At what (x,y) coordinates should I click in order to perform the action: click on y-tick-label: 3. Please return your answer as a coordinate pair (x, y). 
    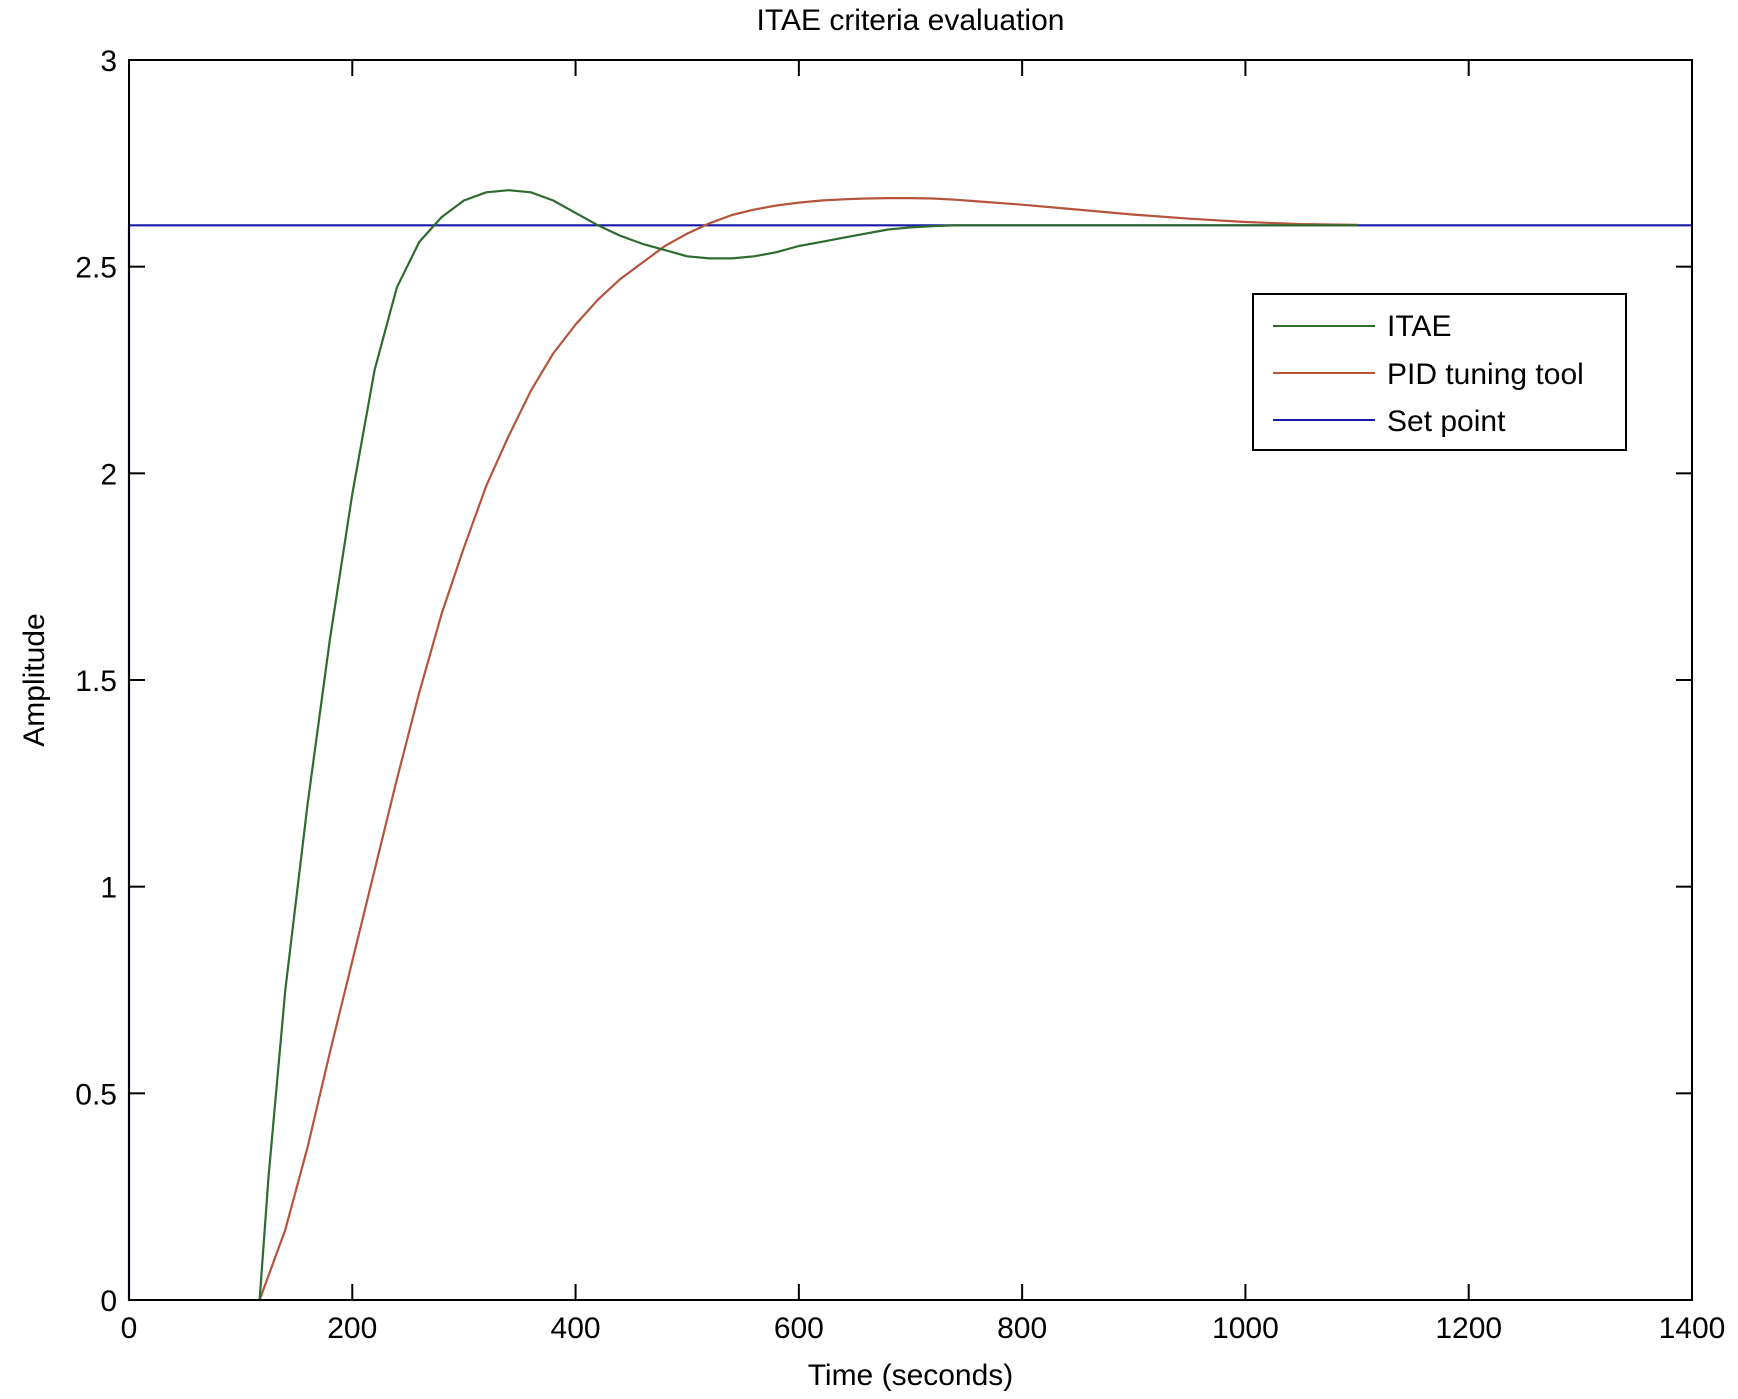
    Looking at the image, I should click on (108, 61).